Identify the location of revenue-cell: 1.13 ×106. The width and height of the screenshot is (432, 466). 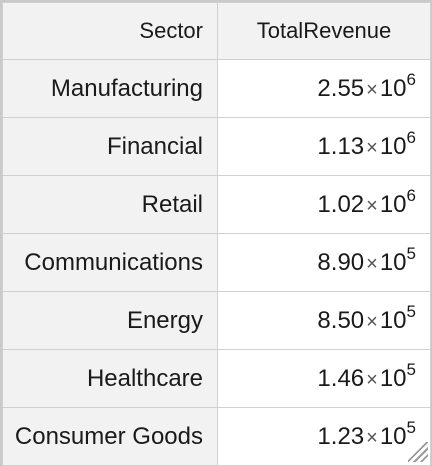
(324, 146).